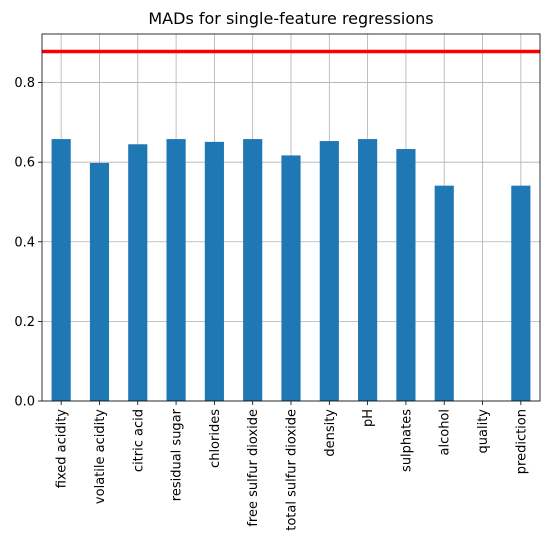 The height and width of the screenshot is (552, 547). Describe the element at coordinates (215, 438) in the screenshot. I see `x-tick-label: chlorides` at that location.